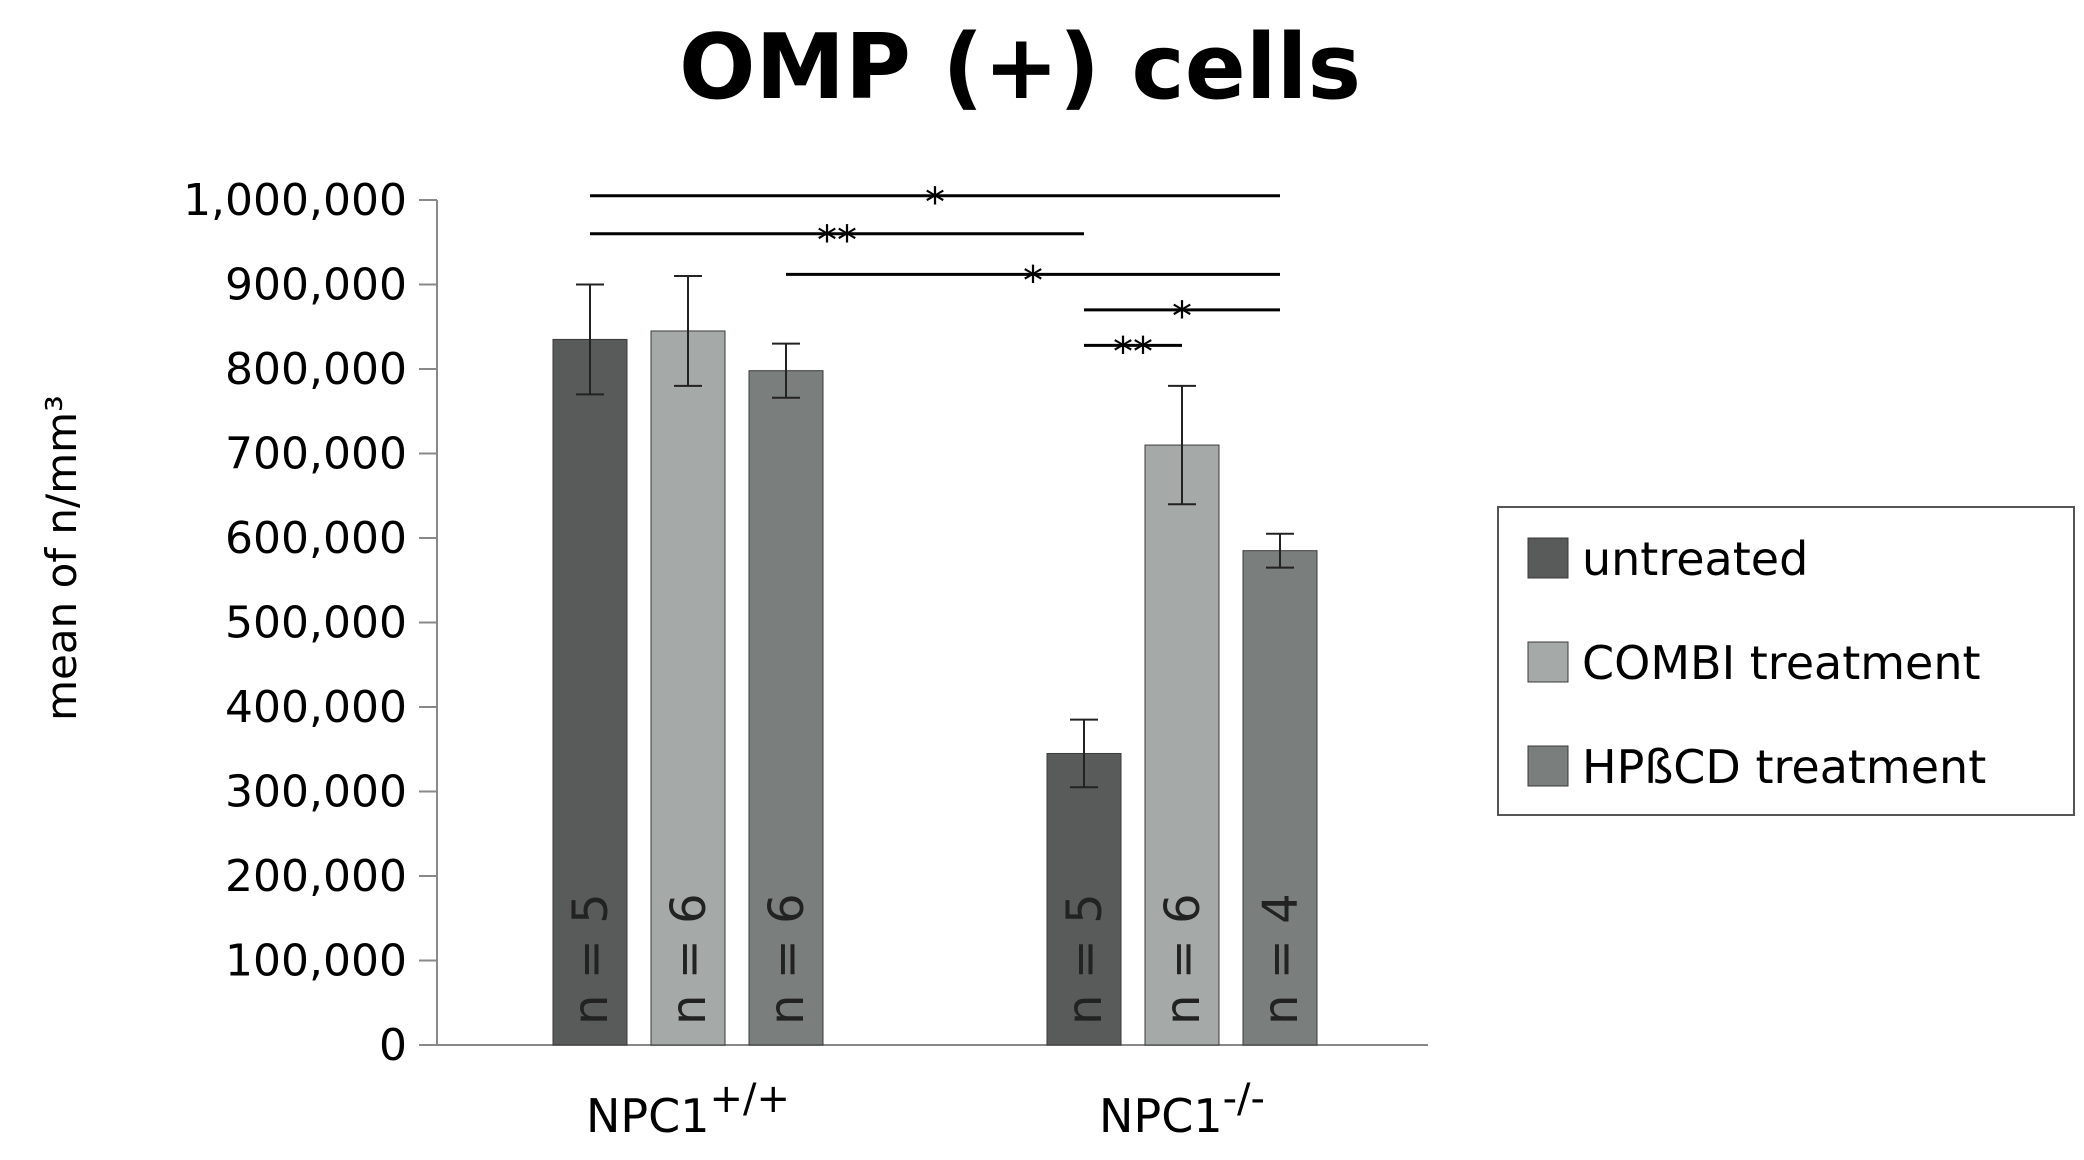  I want to click on n-label: n = 4, so click(1281, 959).